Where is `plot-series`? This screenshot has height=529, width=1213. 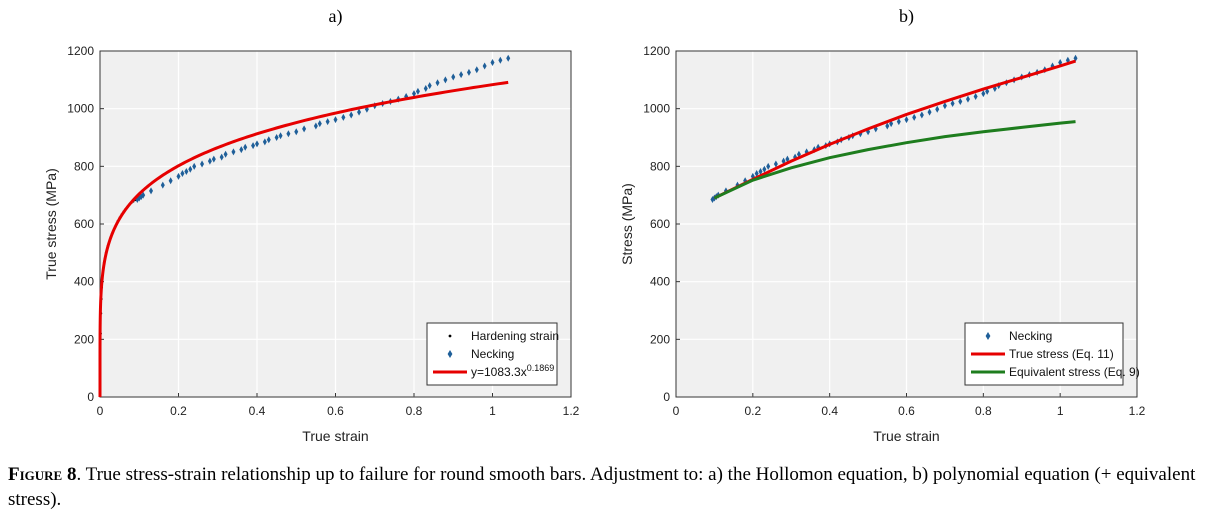
plot-series is located at coordinates (894, 128).